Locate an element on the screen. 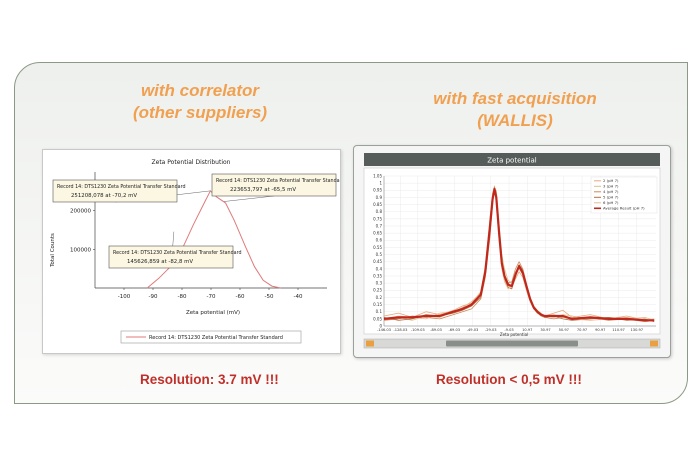 The height and width of the screenshot is (466, 700). right-chart-y-tick-label: 0.25 is located at coordinates (377, 290).